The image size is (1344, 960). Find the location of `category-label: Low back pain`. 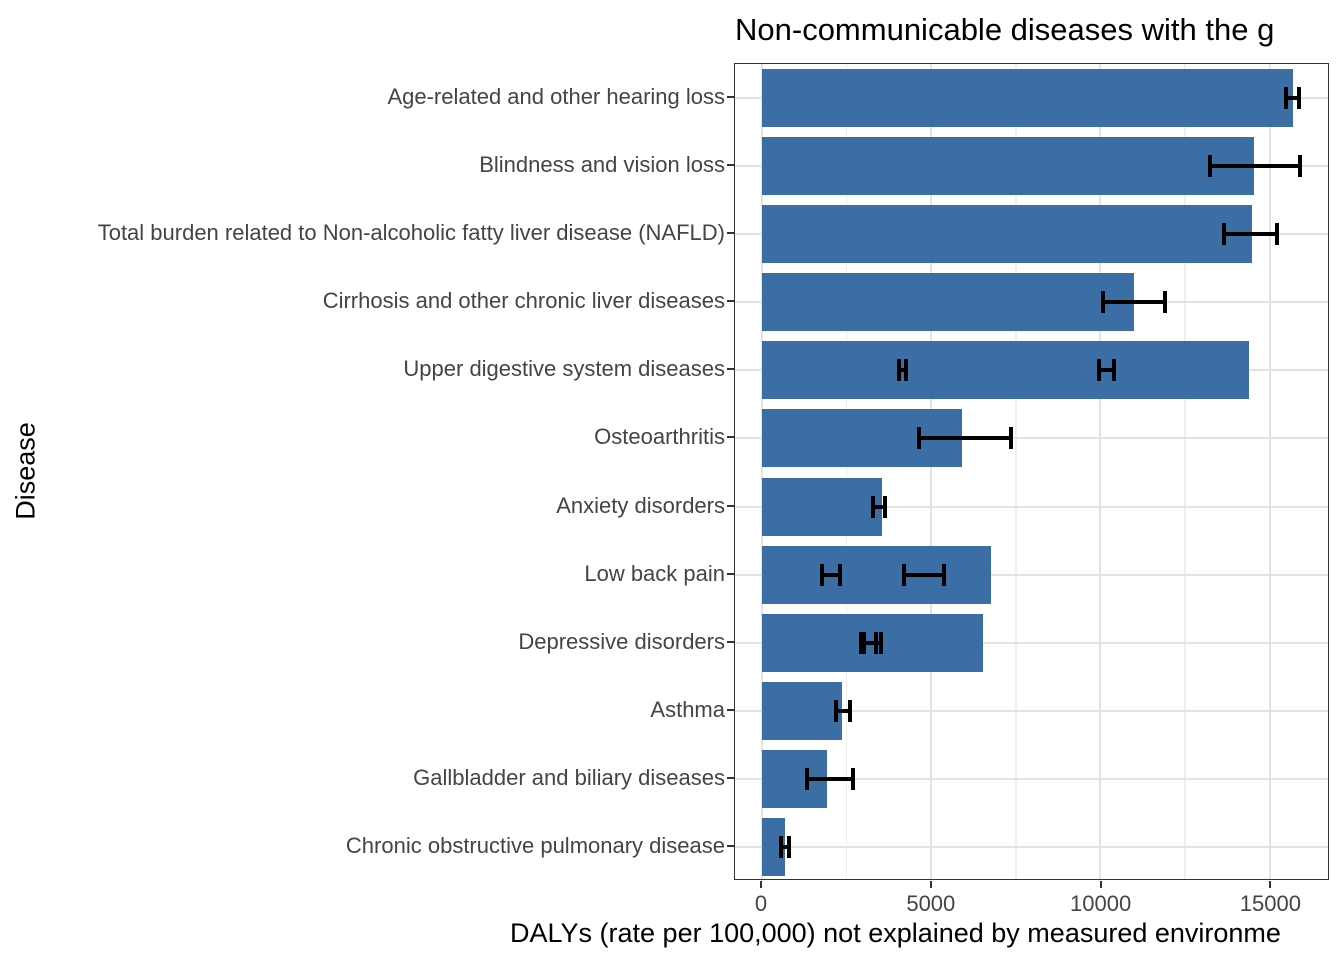

category-label: Low back pain is located at coordinates (654, 573).